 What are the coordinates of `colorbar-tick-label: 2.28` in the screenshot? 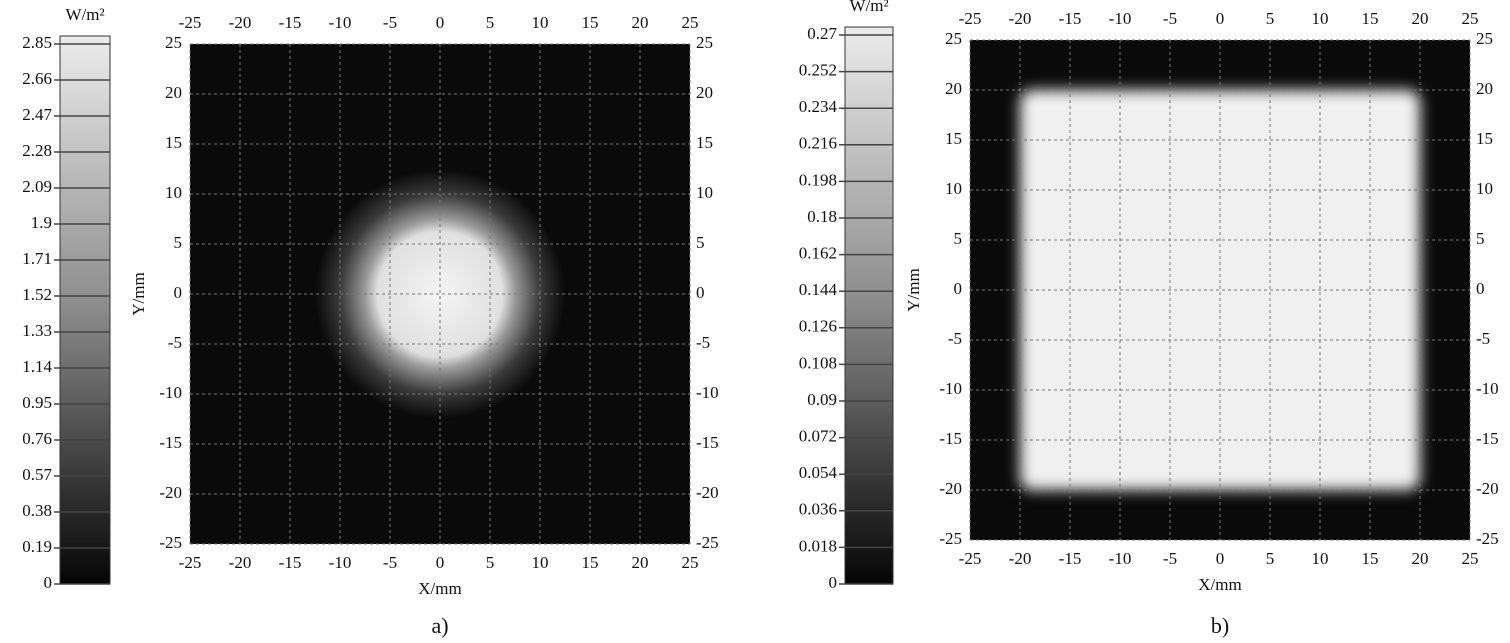 It's located at (37, 150).